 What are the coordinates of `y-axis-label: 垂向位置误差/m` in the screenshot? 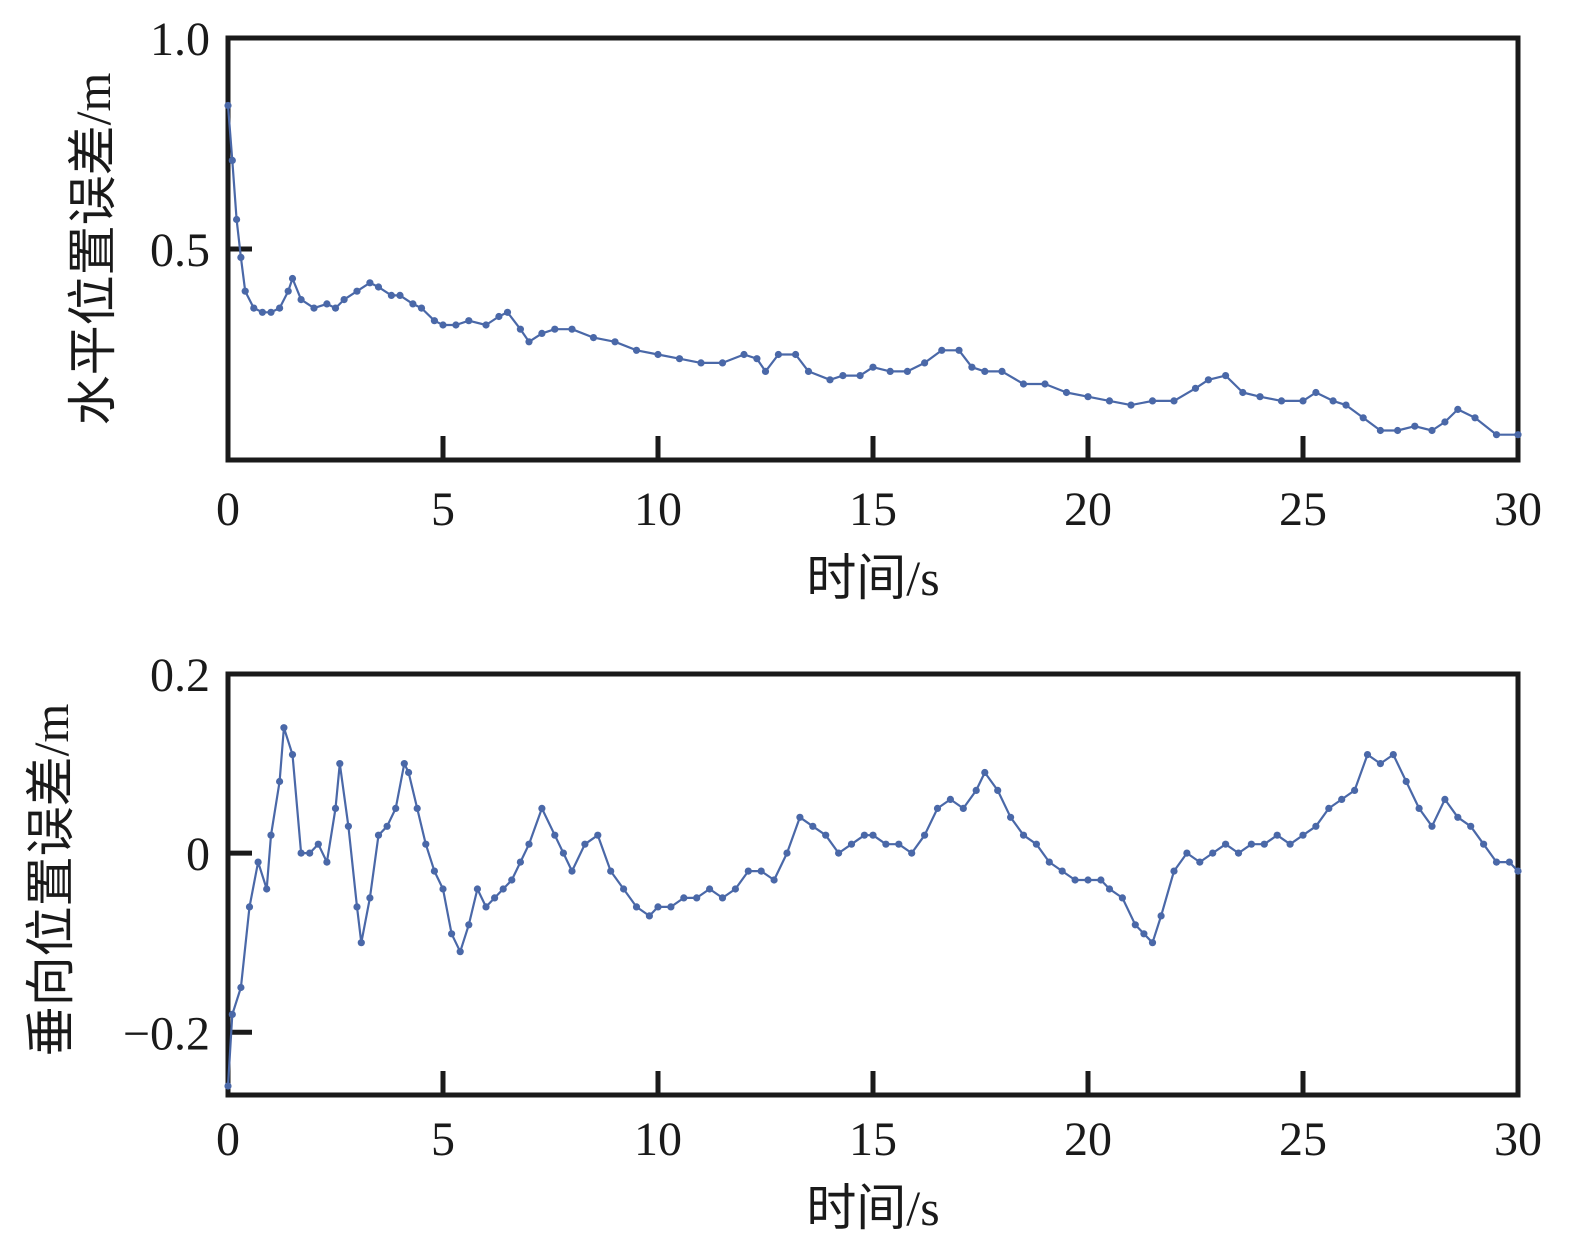 It's located at (51, 880).